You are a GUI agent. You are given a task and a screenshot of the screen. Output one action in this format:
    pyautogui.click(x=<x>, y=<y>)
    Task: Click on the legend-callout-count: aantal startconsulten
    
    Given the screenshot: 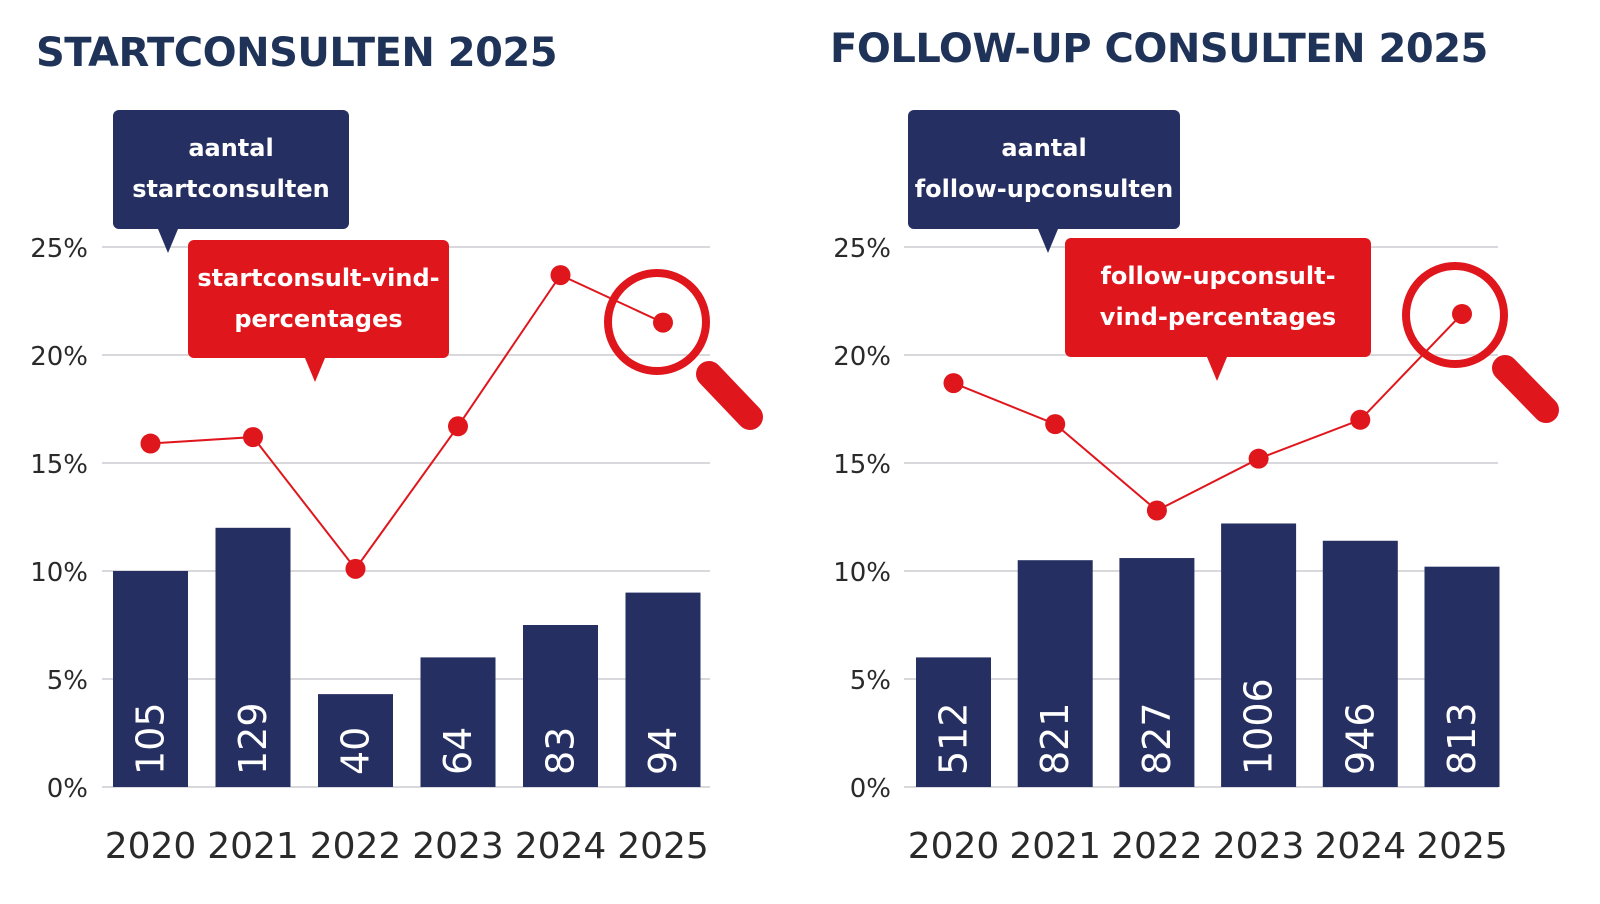 What is the action you would take?
    pyautogui.click(x=231, y=181)
    